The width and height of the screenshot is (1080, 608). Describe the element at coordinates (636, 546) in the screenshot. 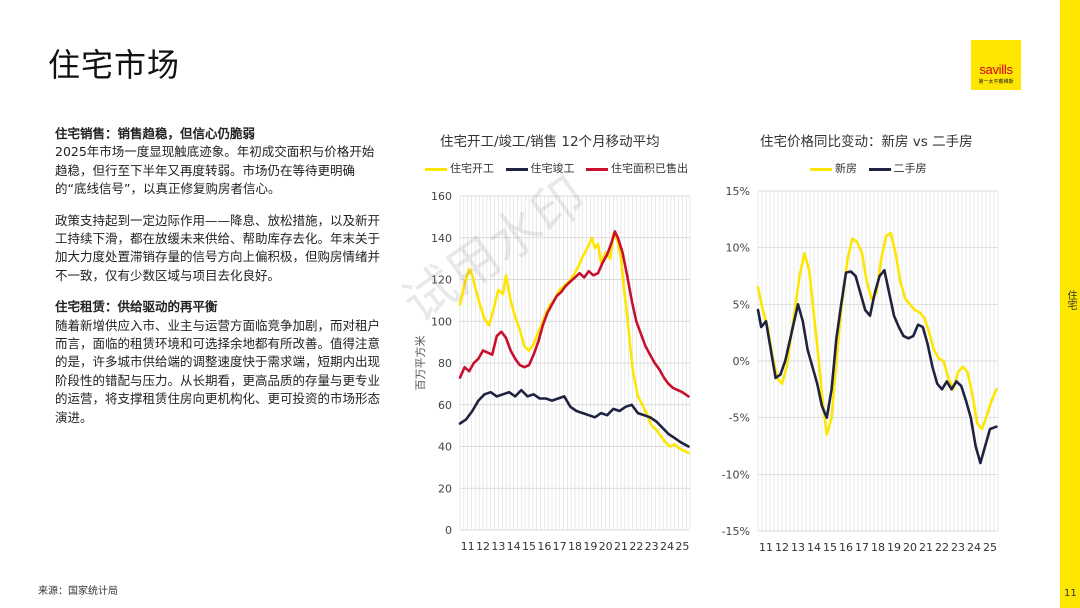

I see `chart1-xtick-label: 22` at that location.